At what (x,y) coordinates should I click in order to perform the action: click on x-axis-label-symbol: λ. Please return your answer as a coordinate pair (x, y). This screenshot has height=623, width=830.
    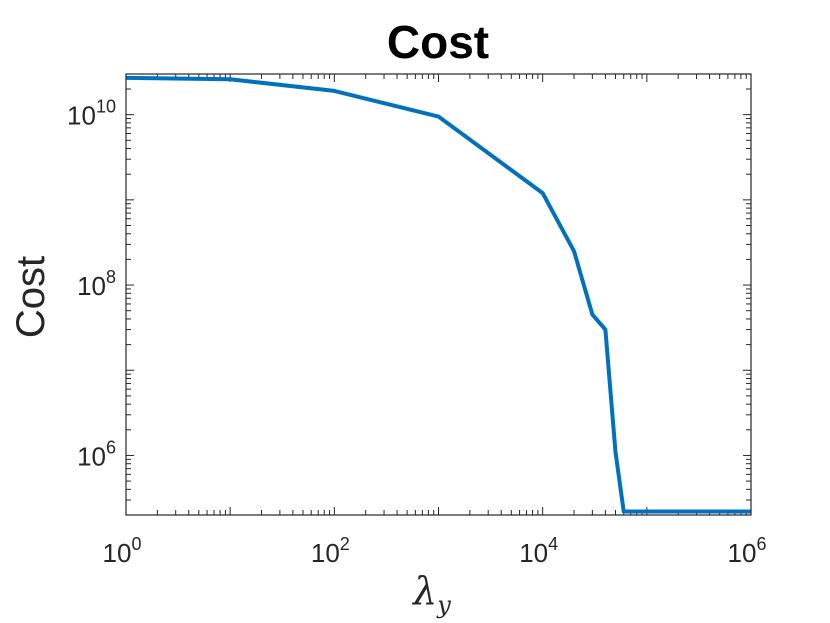
    Looking at the image, I should click on (424, 591).